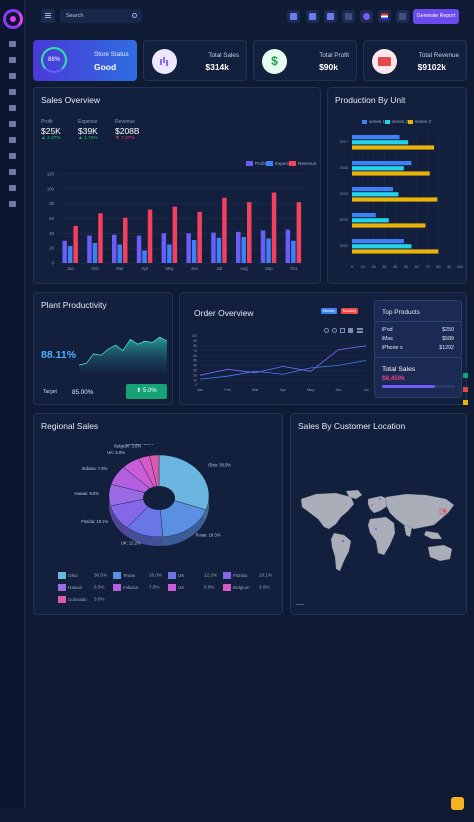  What do you see at coordinates (75, 16) in the screenshot?
I see `search-placeholder: Search` at bounding box center [75, 16].